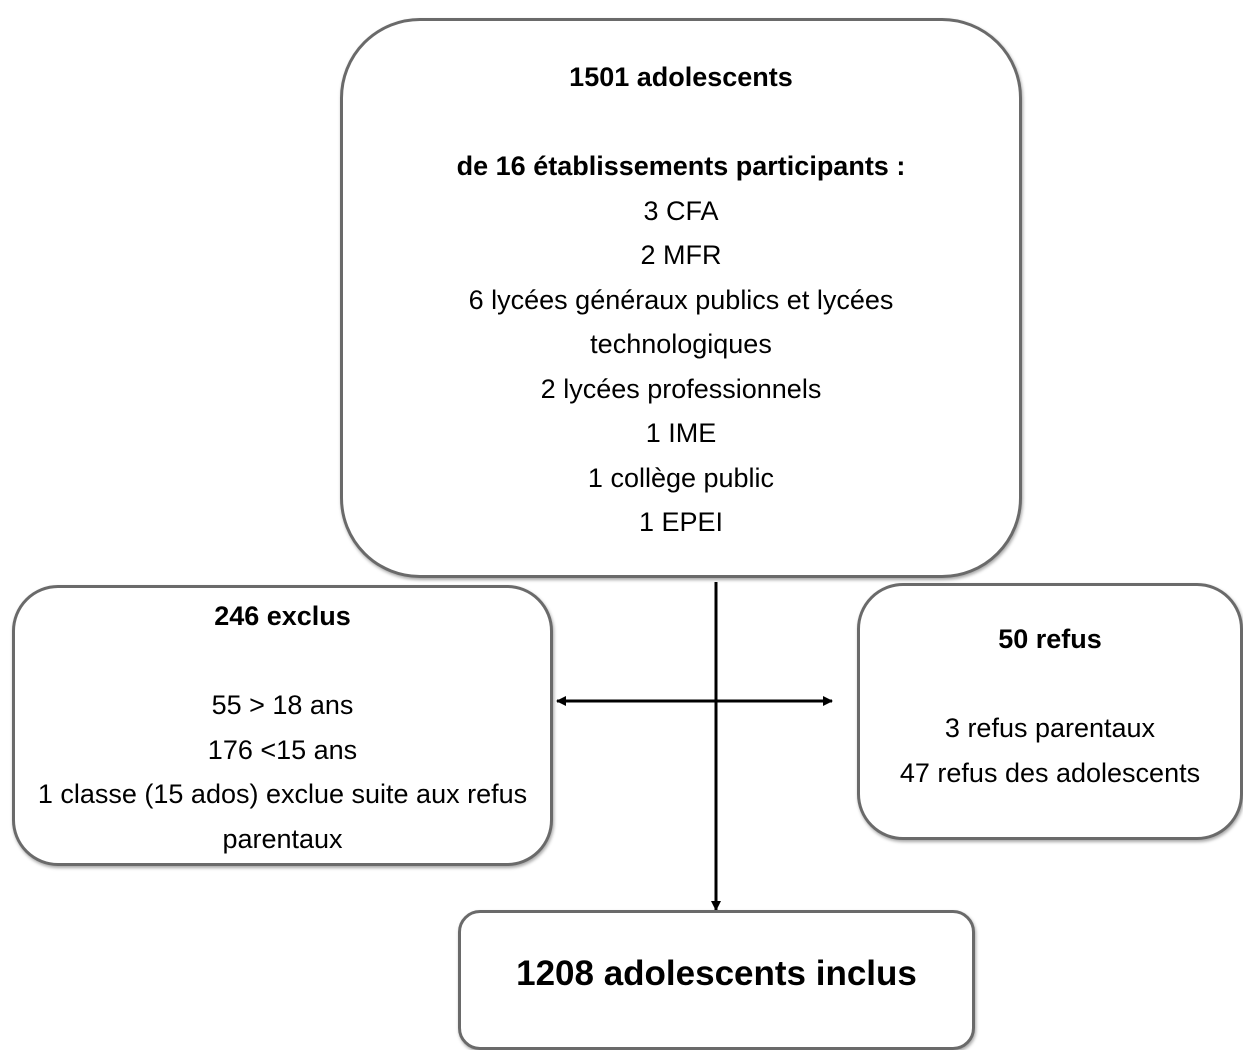 Image resolution: width=1243 pixels, height=1050 pixels. Describe the element at coordinates (1050, 728) in the screenshot. I see `node-line: 3 refus parentaux` at that location.